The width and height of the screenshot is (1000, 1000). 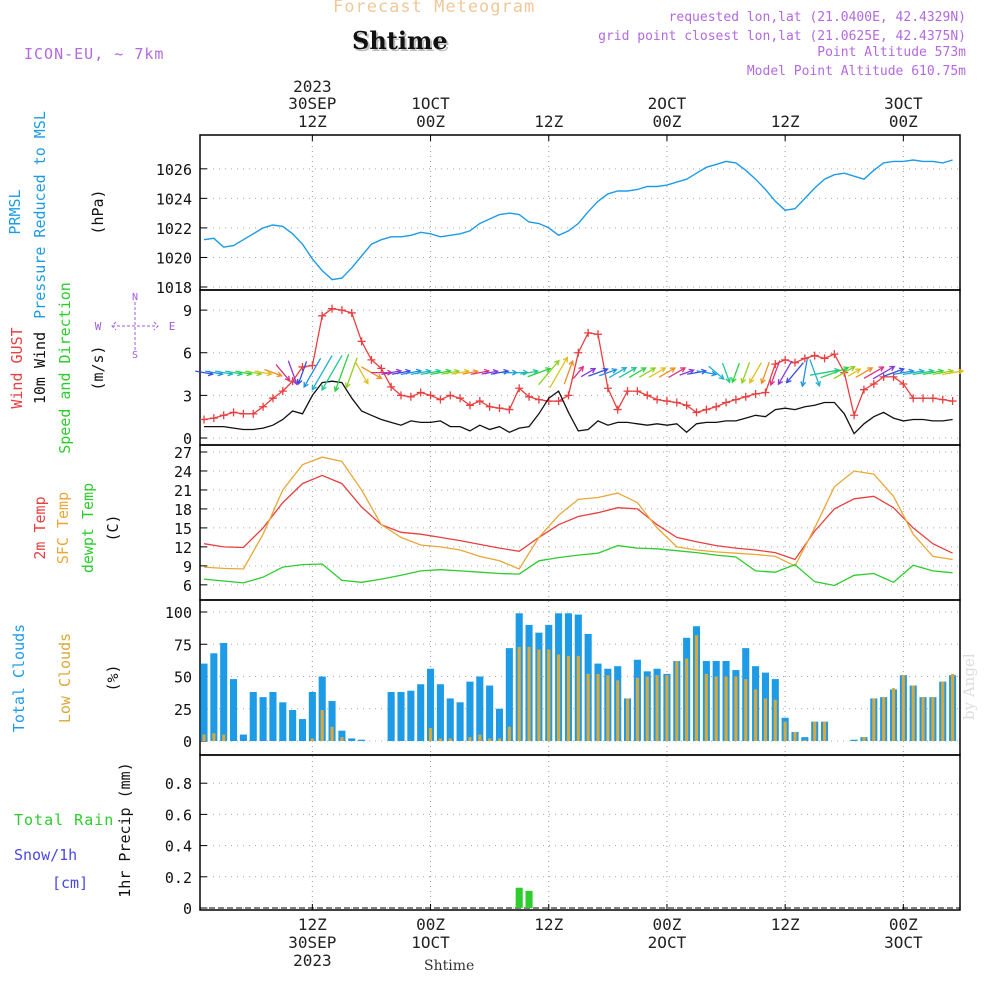 I want to click on legend-total-rain: Total Rain, so click(x=64, y=820).